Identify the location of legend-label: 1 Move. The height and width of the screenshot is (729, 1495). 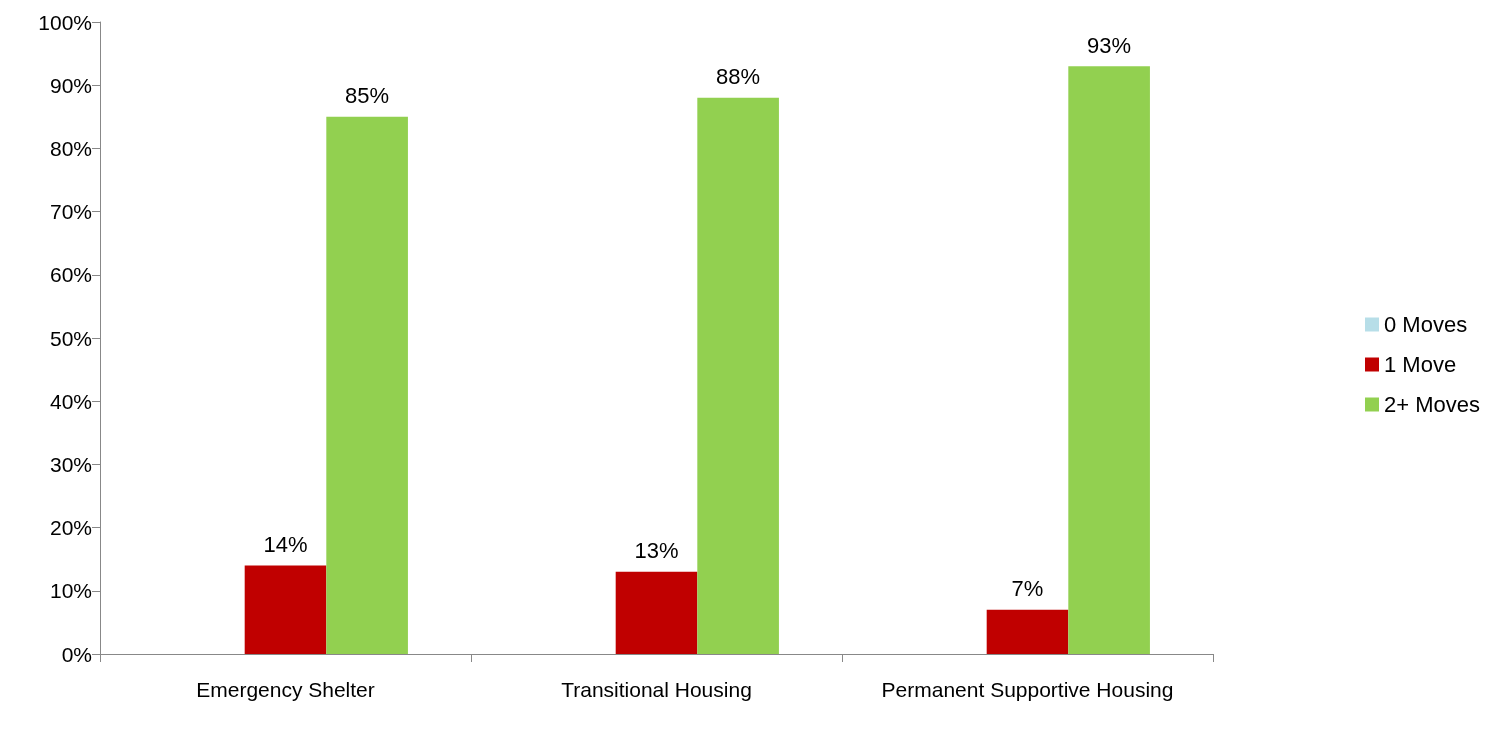
(1420, 364).